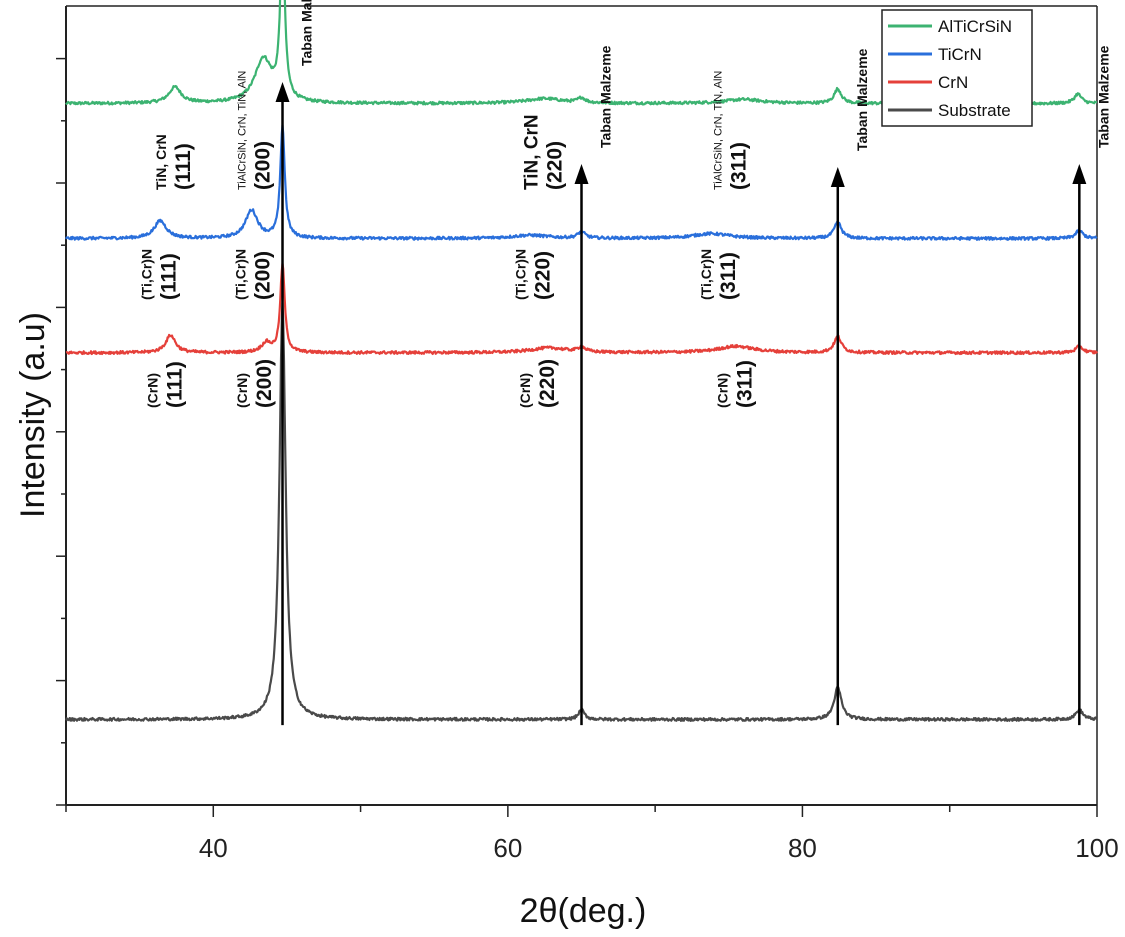 The height and width of the screenshot is (937, 1125). What do you see at coordinates (583, 911) in the screenshot?
I see `x-axis-label: 2θ(deg.)` at bounding box center [583, 911].